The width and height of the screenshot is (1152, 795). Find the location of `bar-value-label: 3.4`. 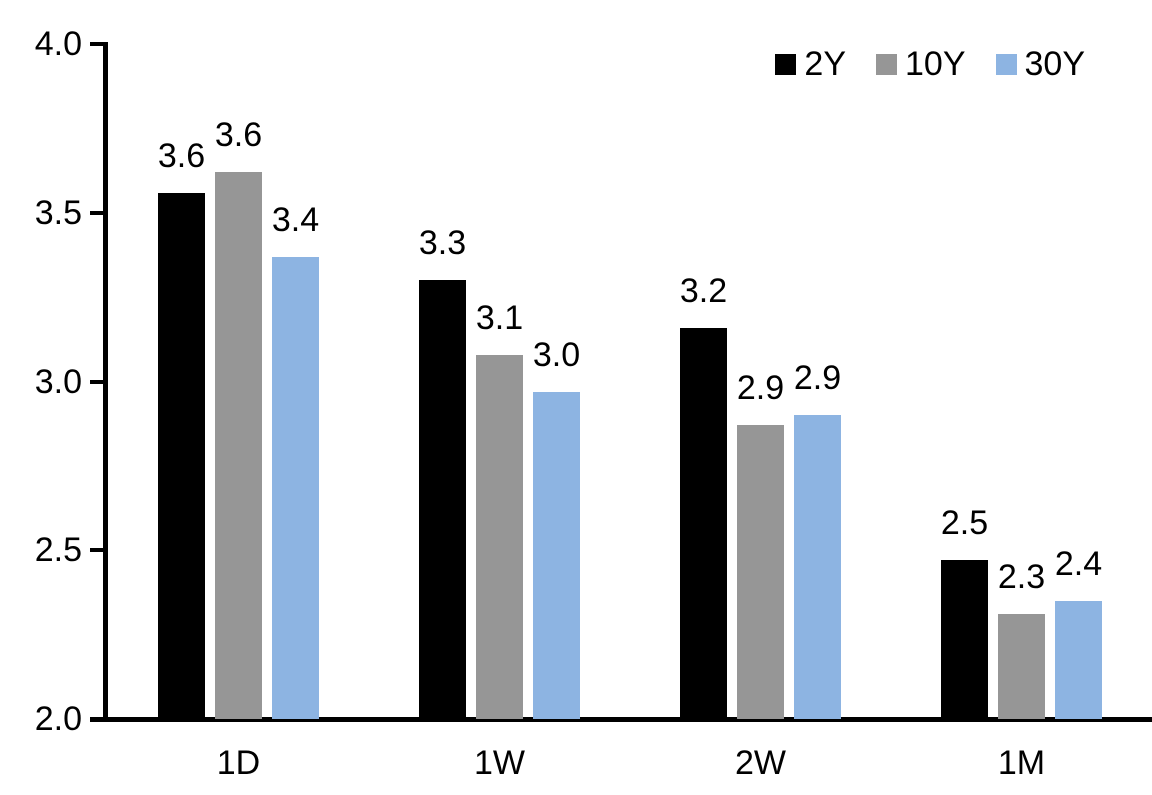

bar-value-label: 3.4 is located at coordinates (295, 219).